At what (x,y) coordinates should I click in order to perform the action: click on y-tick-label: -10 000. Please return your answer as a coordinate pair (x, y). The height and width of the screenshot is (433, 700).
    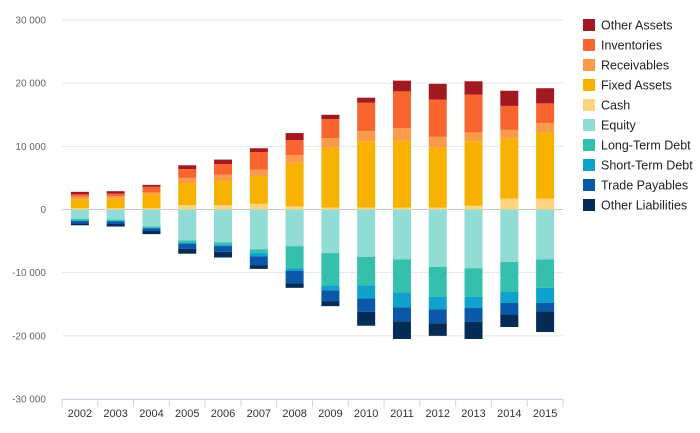
    Looking at the image, I should click on (29, 273).